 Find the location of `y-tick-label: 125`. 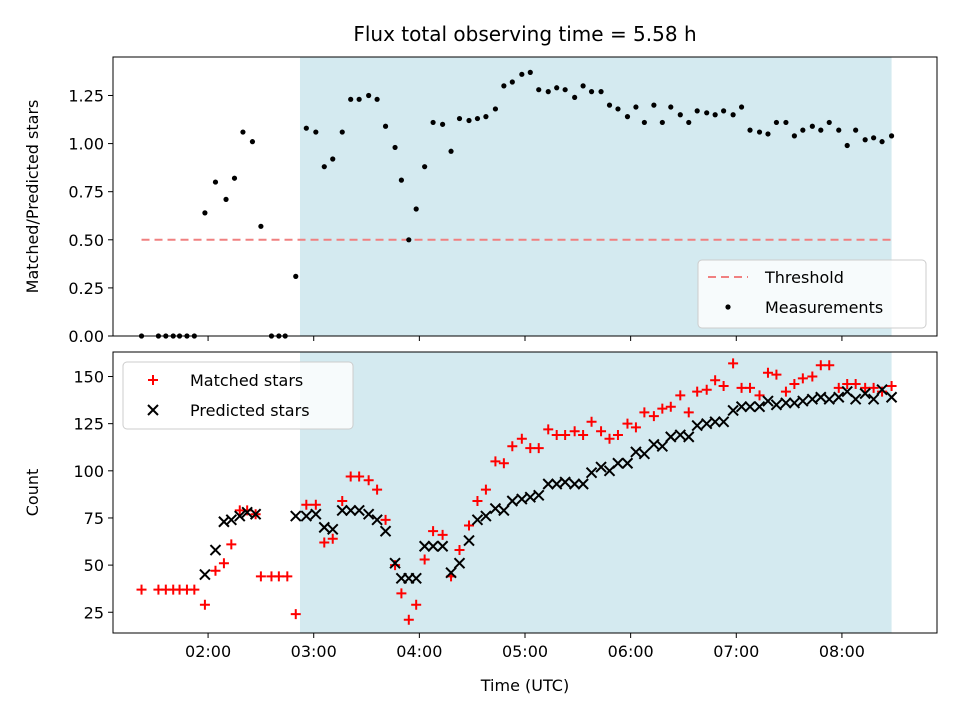

y-tick-label: 125 is located at coordinates (88, 424).